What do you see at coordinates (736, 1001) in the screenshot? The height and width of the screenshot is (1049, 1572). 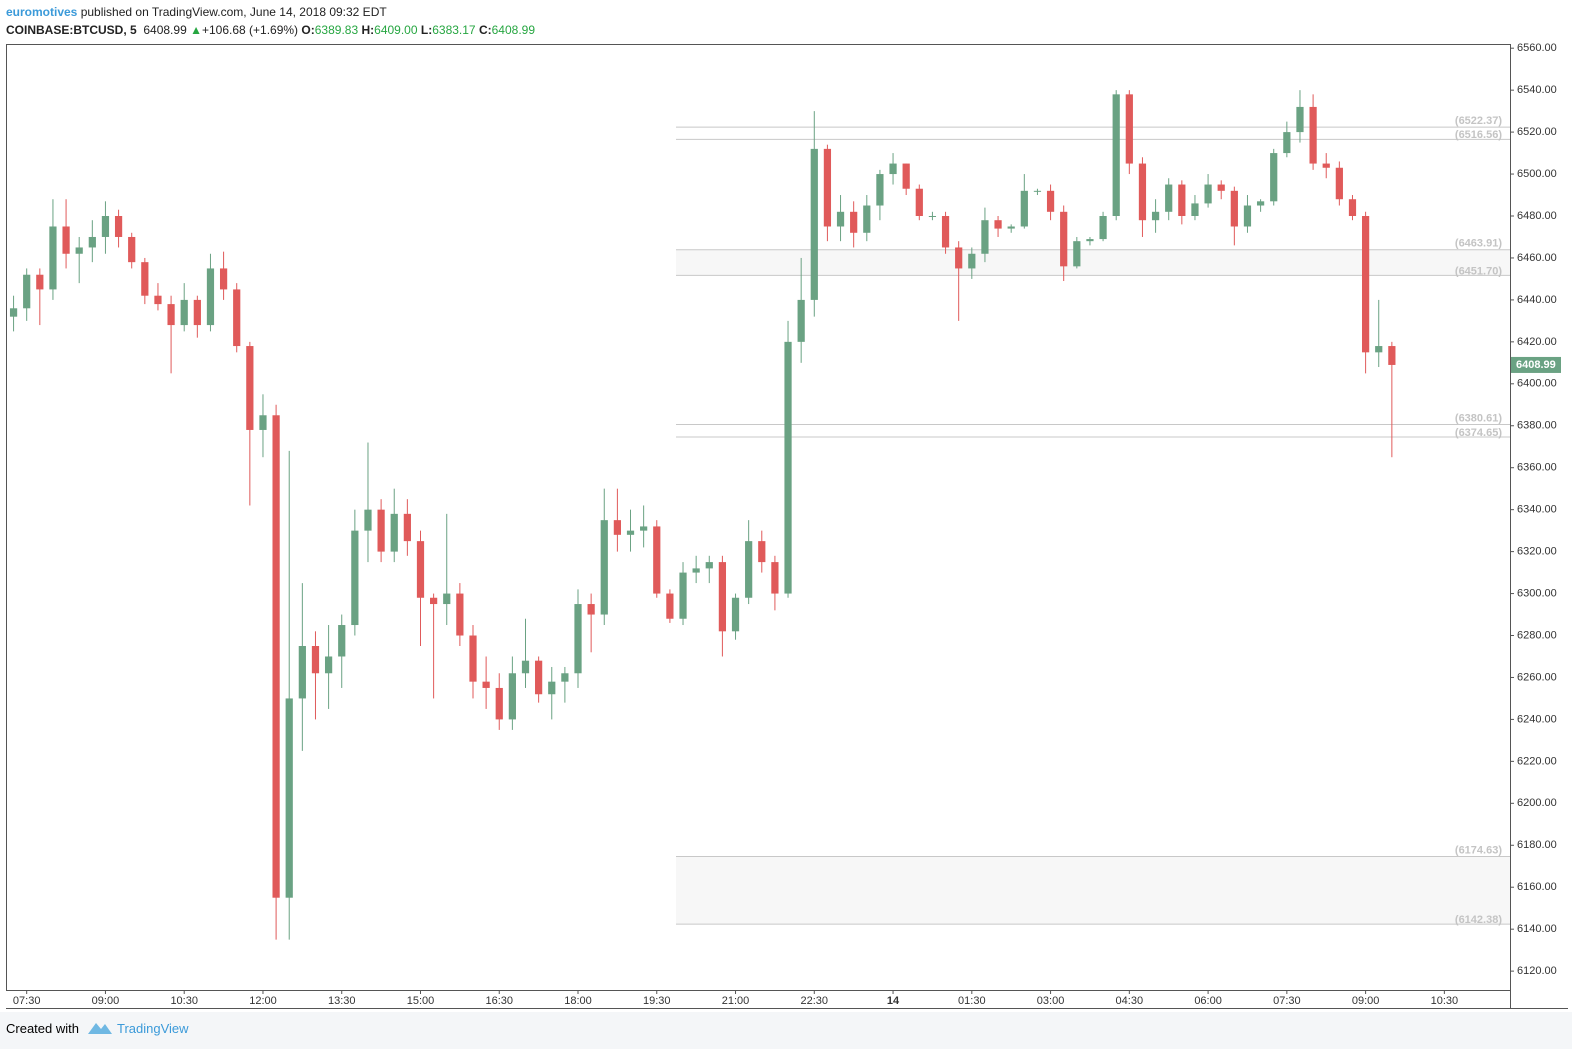 I see `x-tick-label: 21:00` at bounding box center [736, 1001].